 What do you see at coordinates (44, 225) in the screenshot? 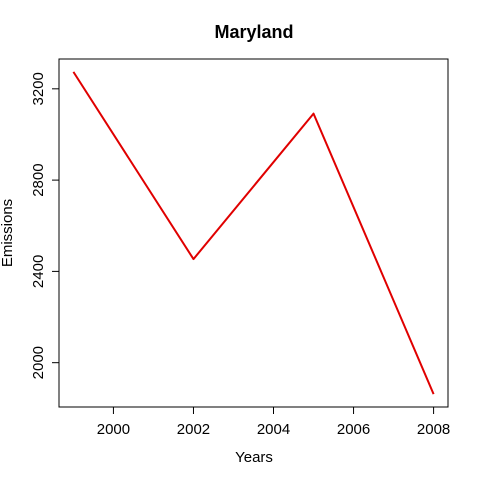
I see `y-axis: 2000 2400 2800 3200` at bounding box center [44, 225].